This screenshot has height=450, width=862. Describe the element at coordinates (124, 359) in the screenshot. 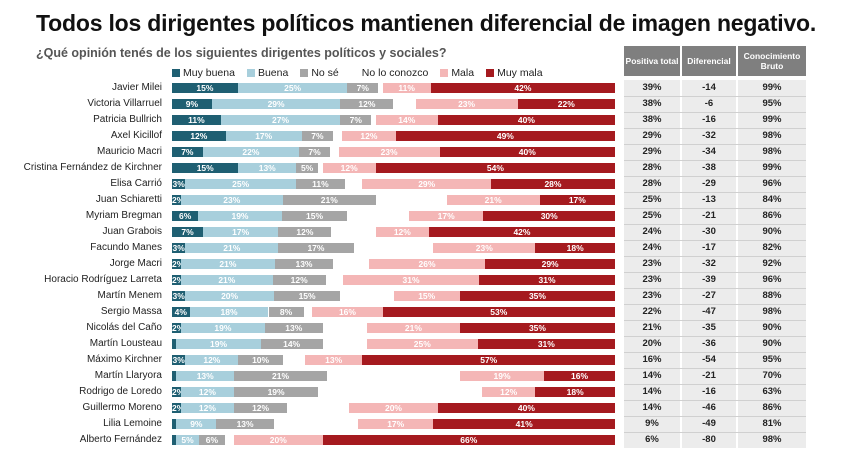

I see `politician-name: Máximo Kirchner` at that location.